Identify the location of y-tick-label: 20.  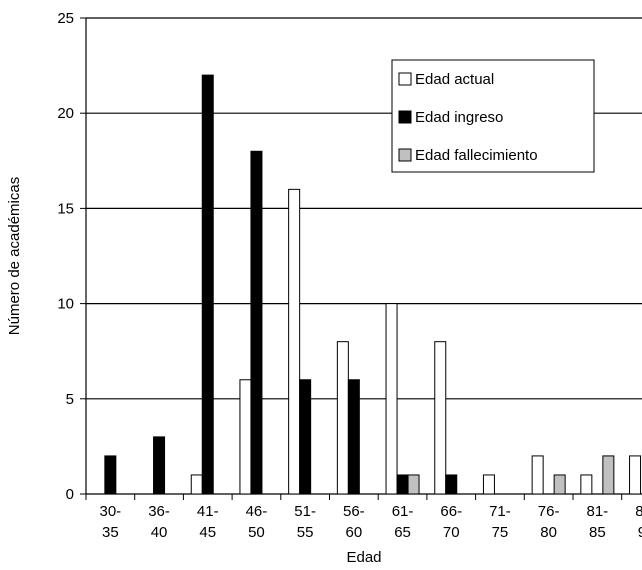
(65, 113).